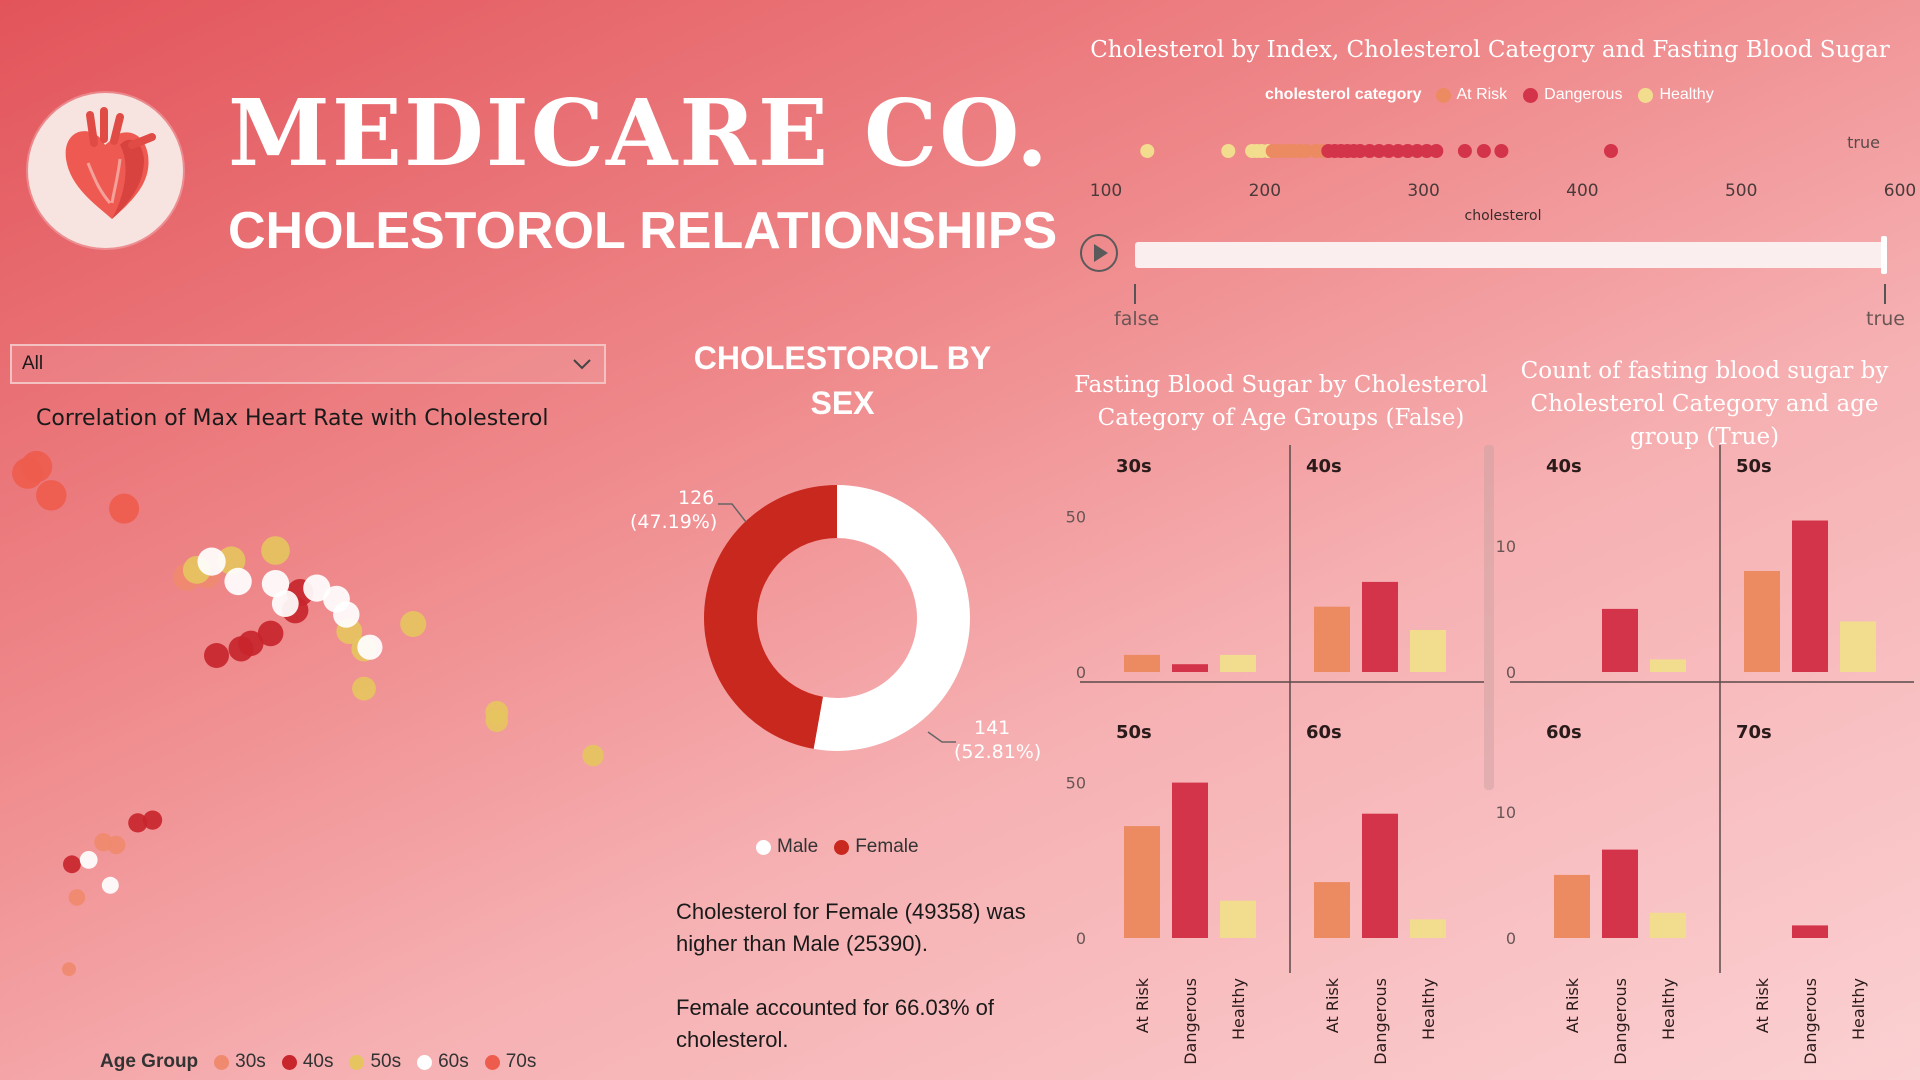  What do you see at coordinates (891, 618) in the screenshot?
I see `donut-slice-male` at bounding box center [891, 618].